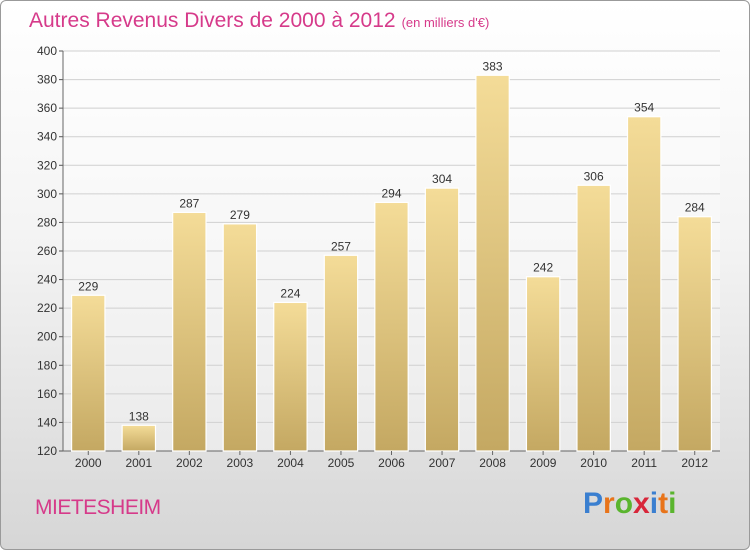 Image resolution: width=750 pixels, height=550 pixels. What do you see at coordinates (543, 268) in the screenshot?
I see `data-label-2009: 242` at bounding box center [543, 268].